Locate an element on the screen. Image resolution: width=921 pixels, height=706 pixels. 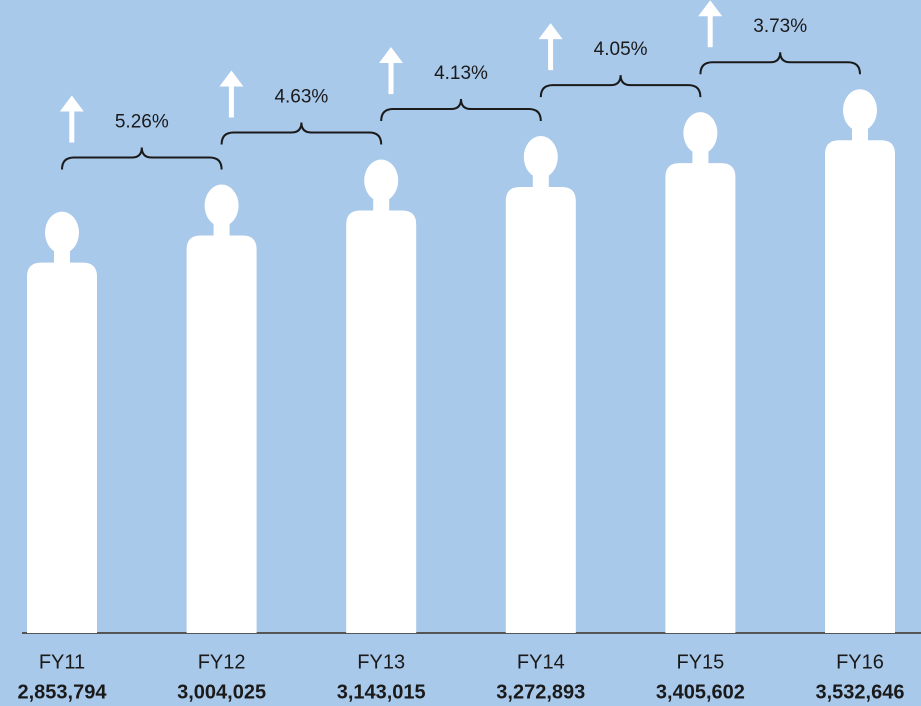
growth-label: 4.13% is located at coordinates (461, 73).